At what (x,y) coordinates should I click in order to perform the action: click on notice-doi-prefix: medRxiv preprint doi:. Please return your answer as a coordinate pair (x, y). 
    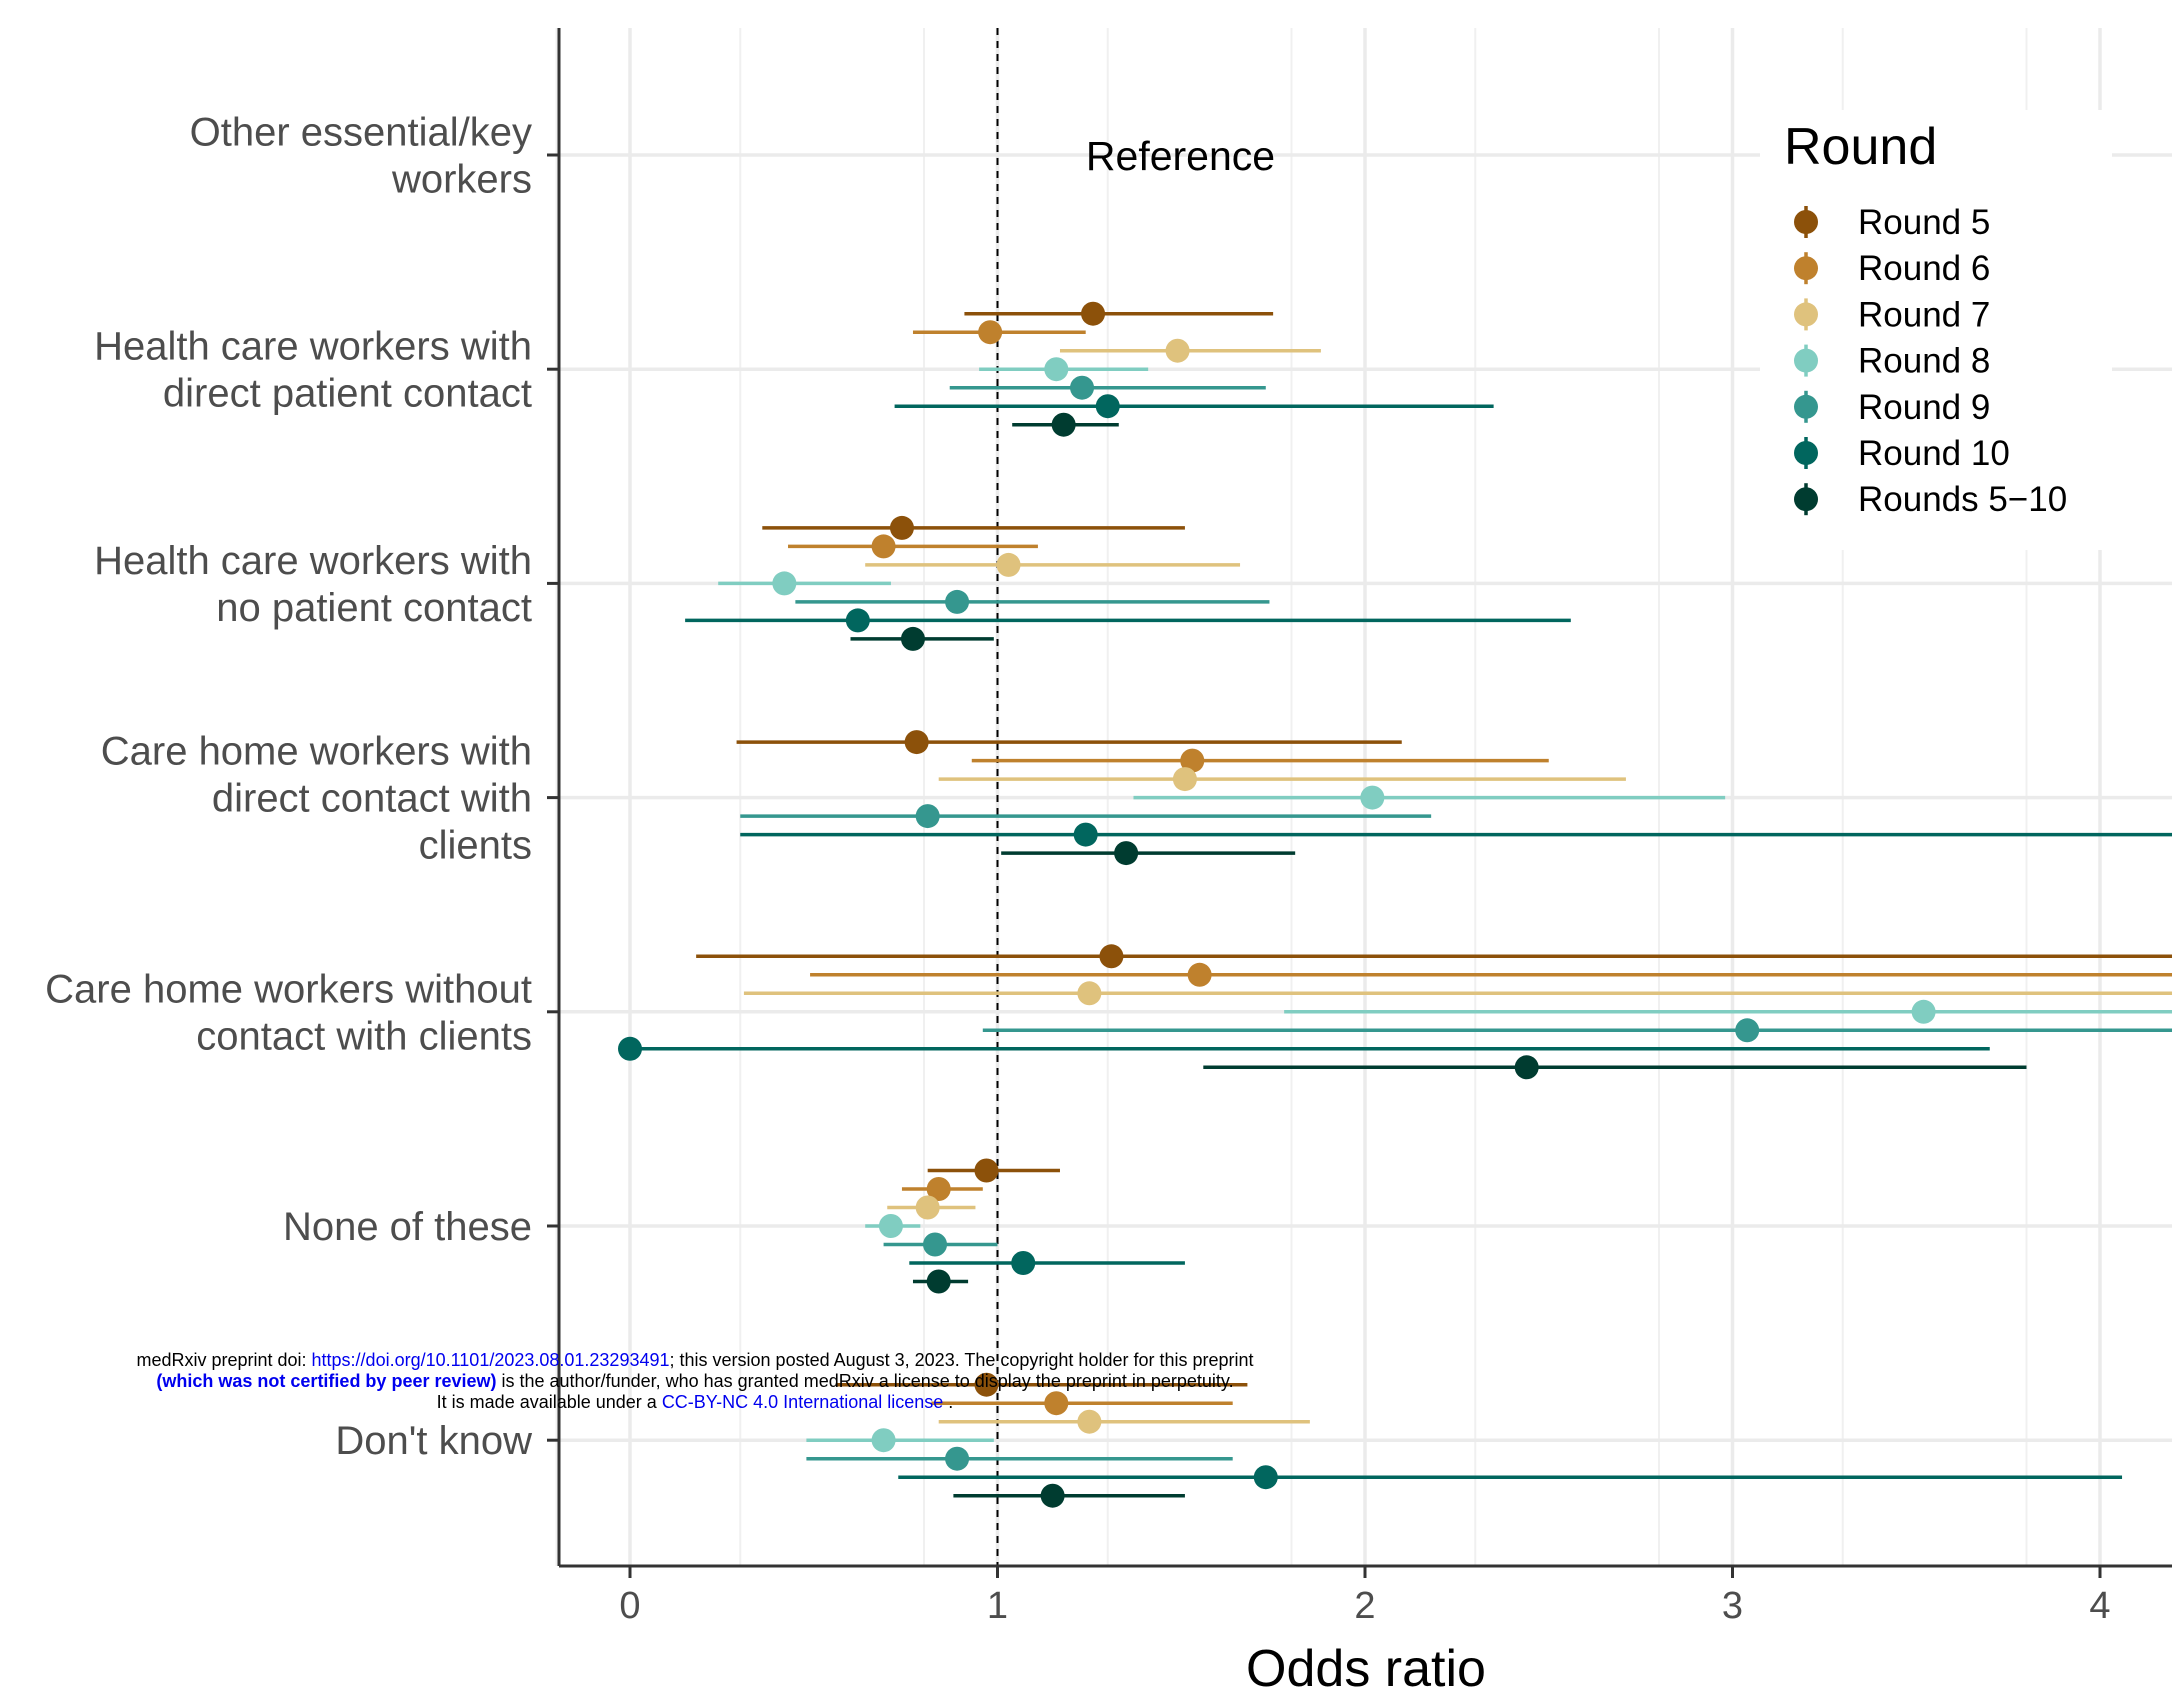
    Looking at the image, I should click on (224, 1360).